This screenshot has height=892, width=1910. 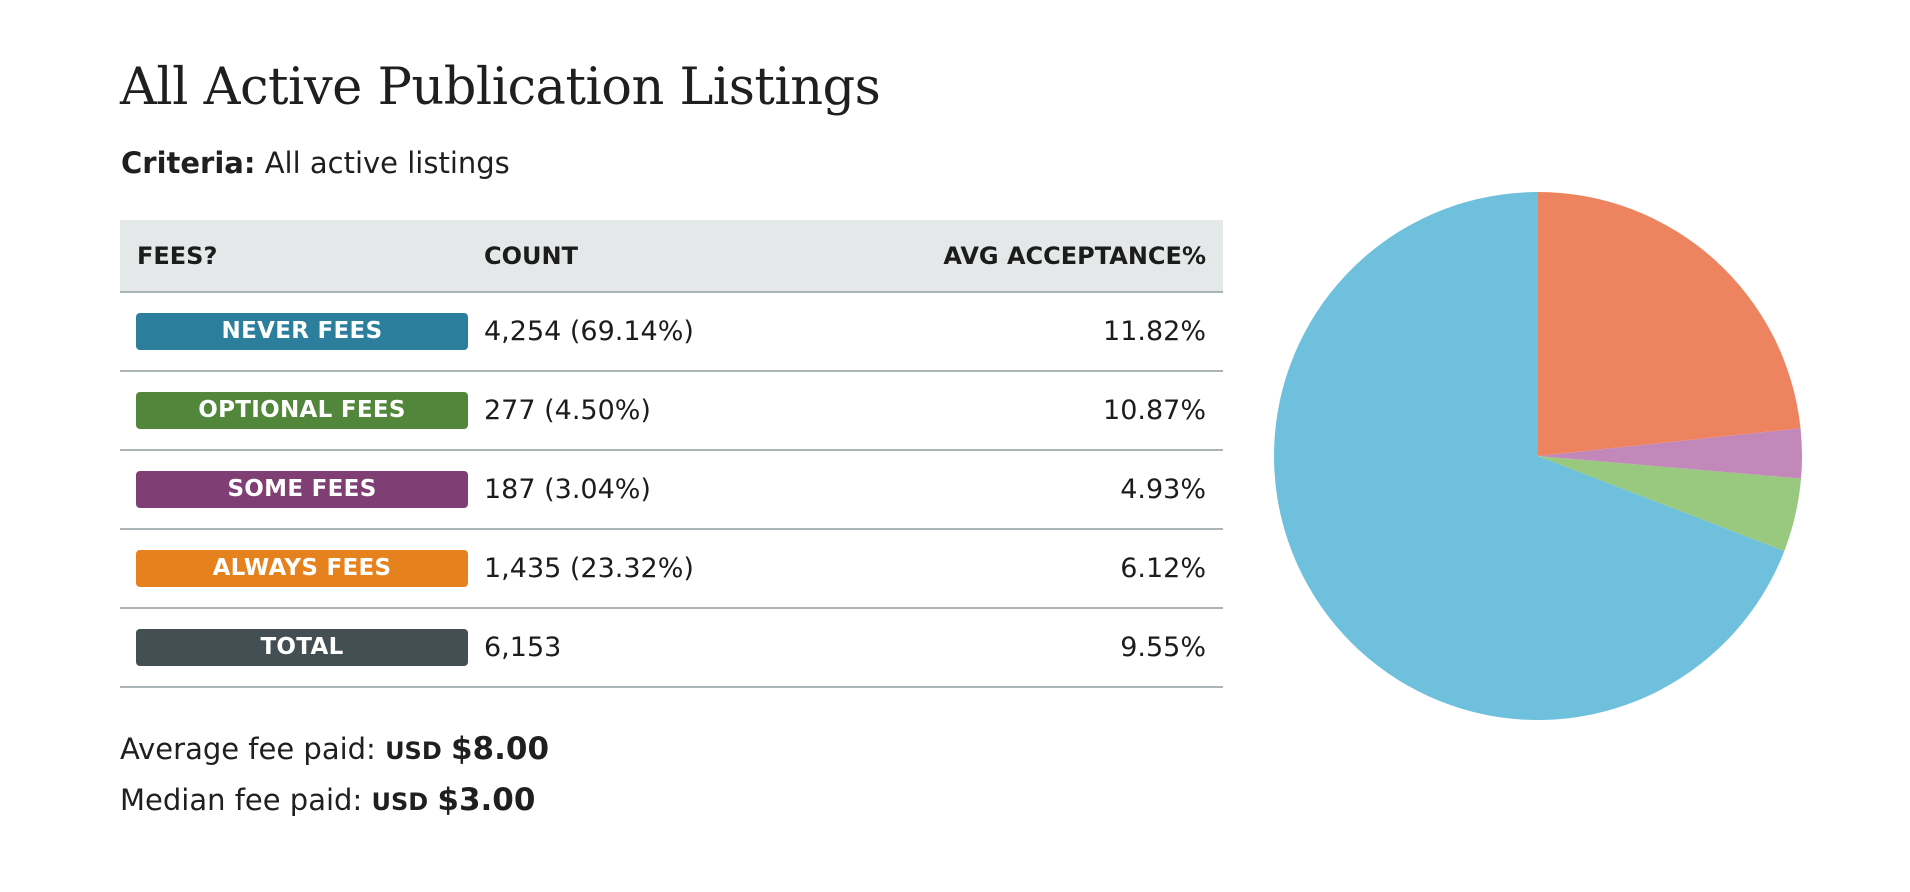 What do you see at coordinates (642, 490) in the screenshot?
I see `count-cell: 187 (3.04%)` at bounding box center [642, 490].